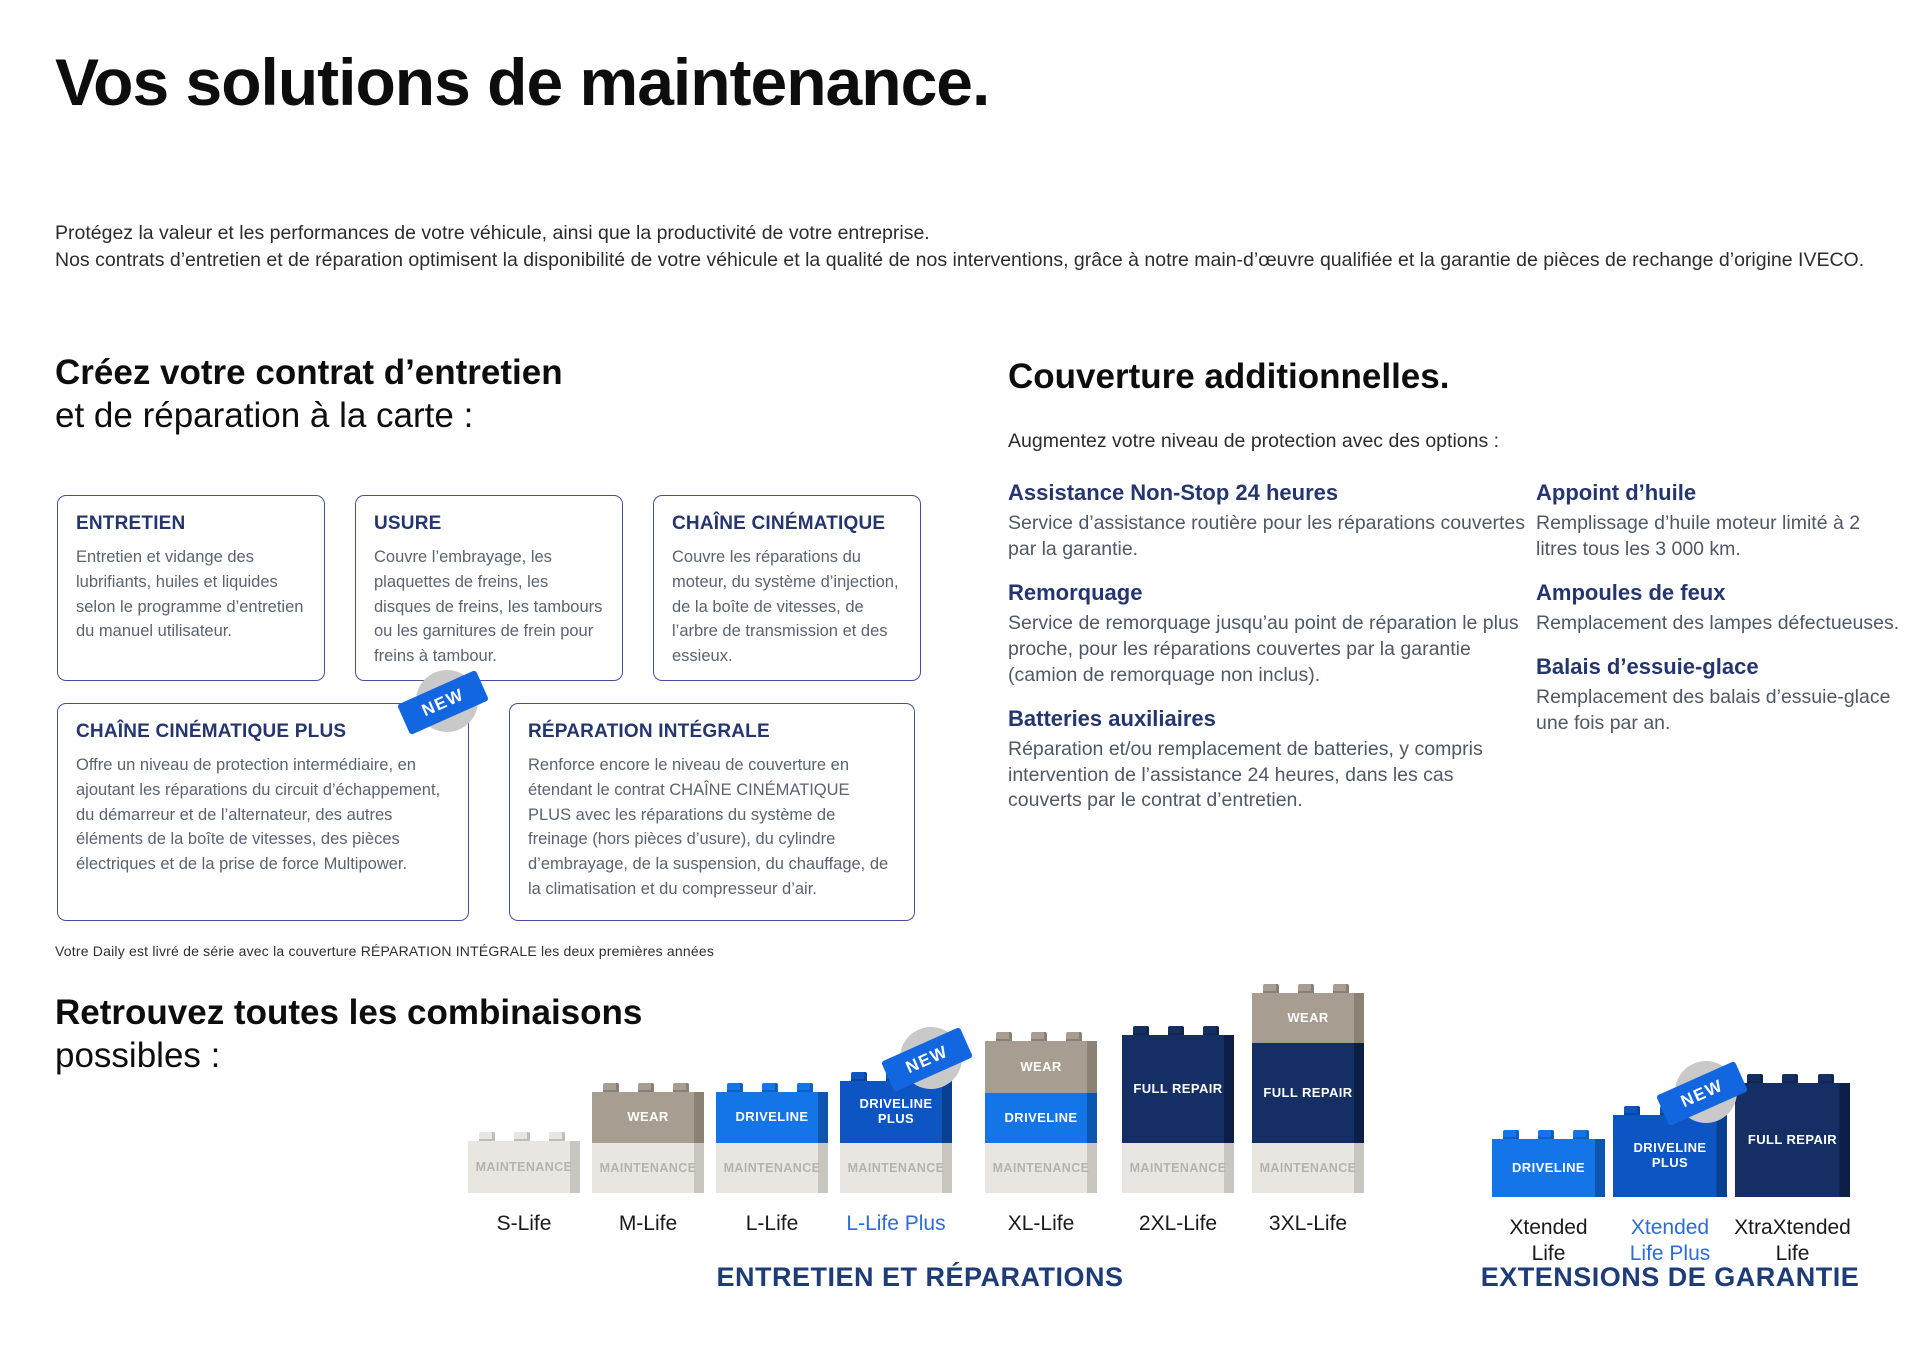  I want to click on coverage-heading: Couverture additionnelles., so click(1228, 377).